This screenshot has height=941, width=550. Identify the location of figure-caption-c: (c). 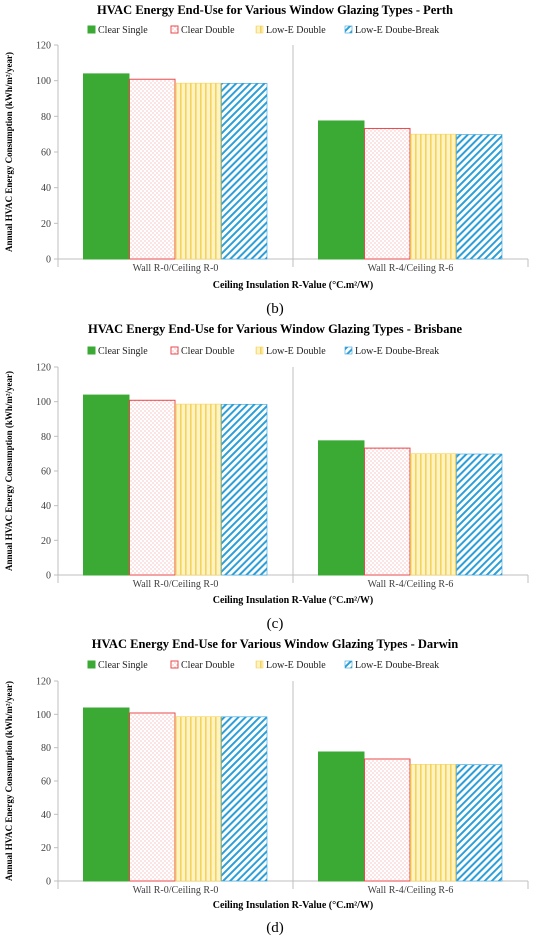
(275, 624).